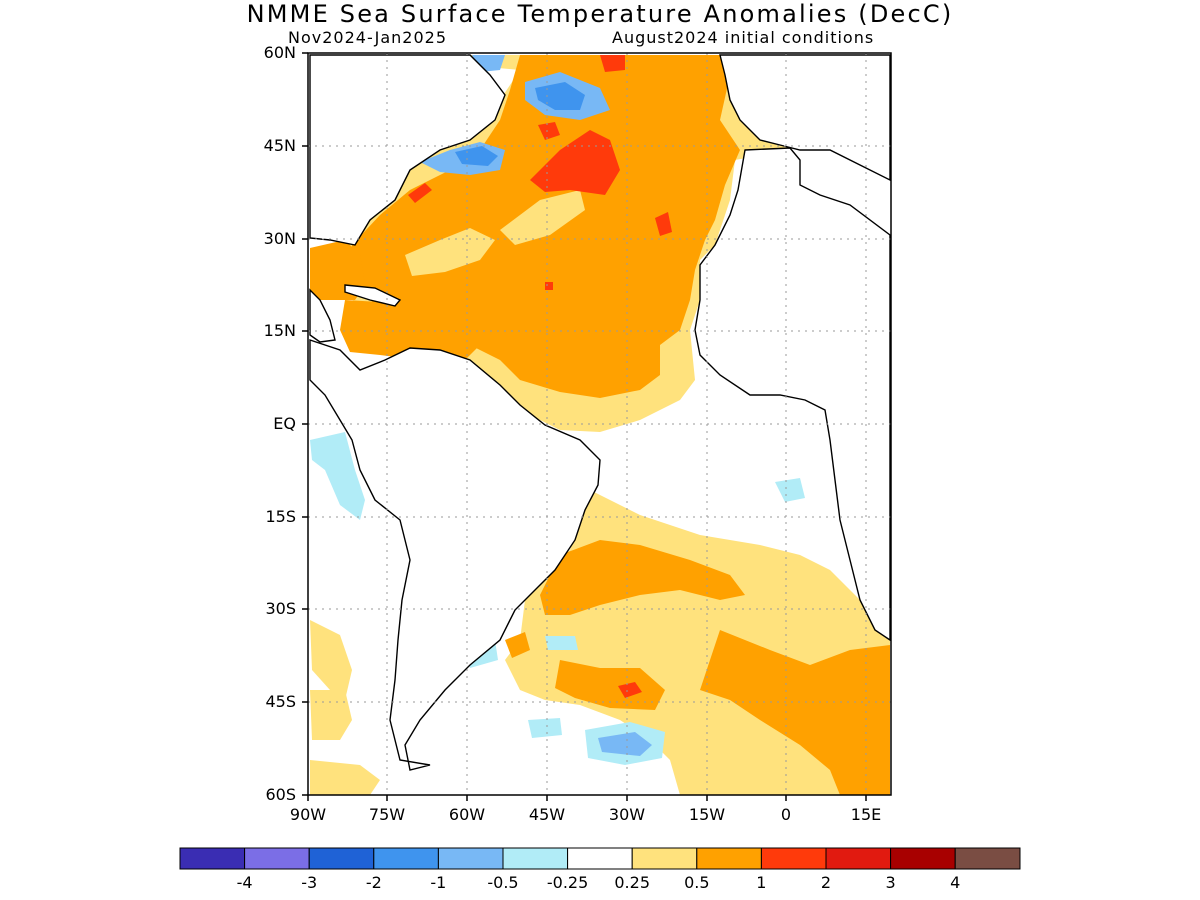 The image size is (1200, 900). I want to click on lon-label-60w: 60W, so click(467, 814).